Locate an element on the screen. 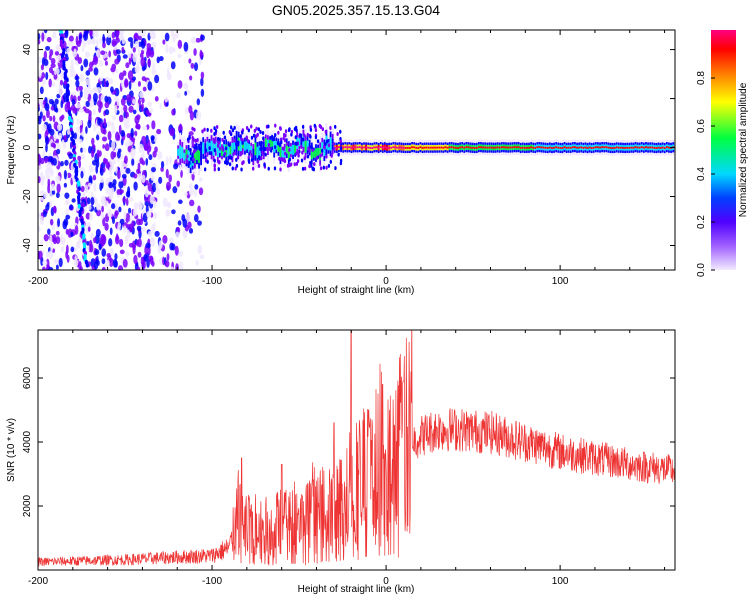  spectrogram-ytick-label: 0 is located at coordinates (27, 147).